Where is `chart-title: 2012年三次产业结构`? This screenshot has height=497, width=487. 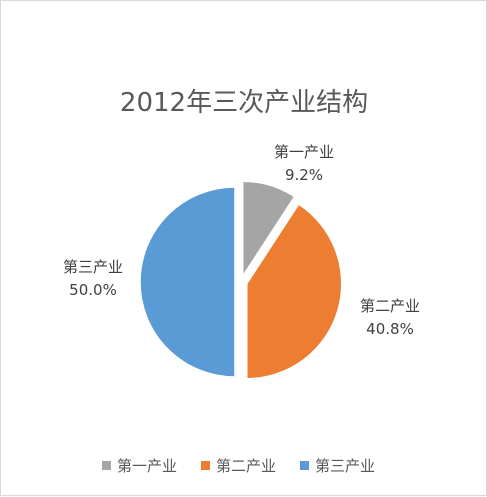 chart-title: 2012年三次产业结构 is located at coordinates (244, 103).